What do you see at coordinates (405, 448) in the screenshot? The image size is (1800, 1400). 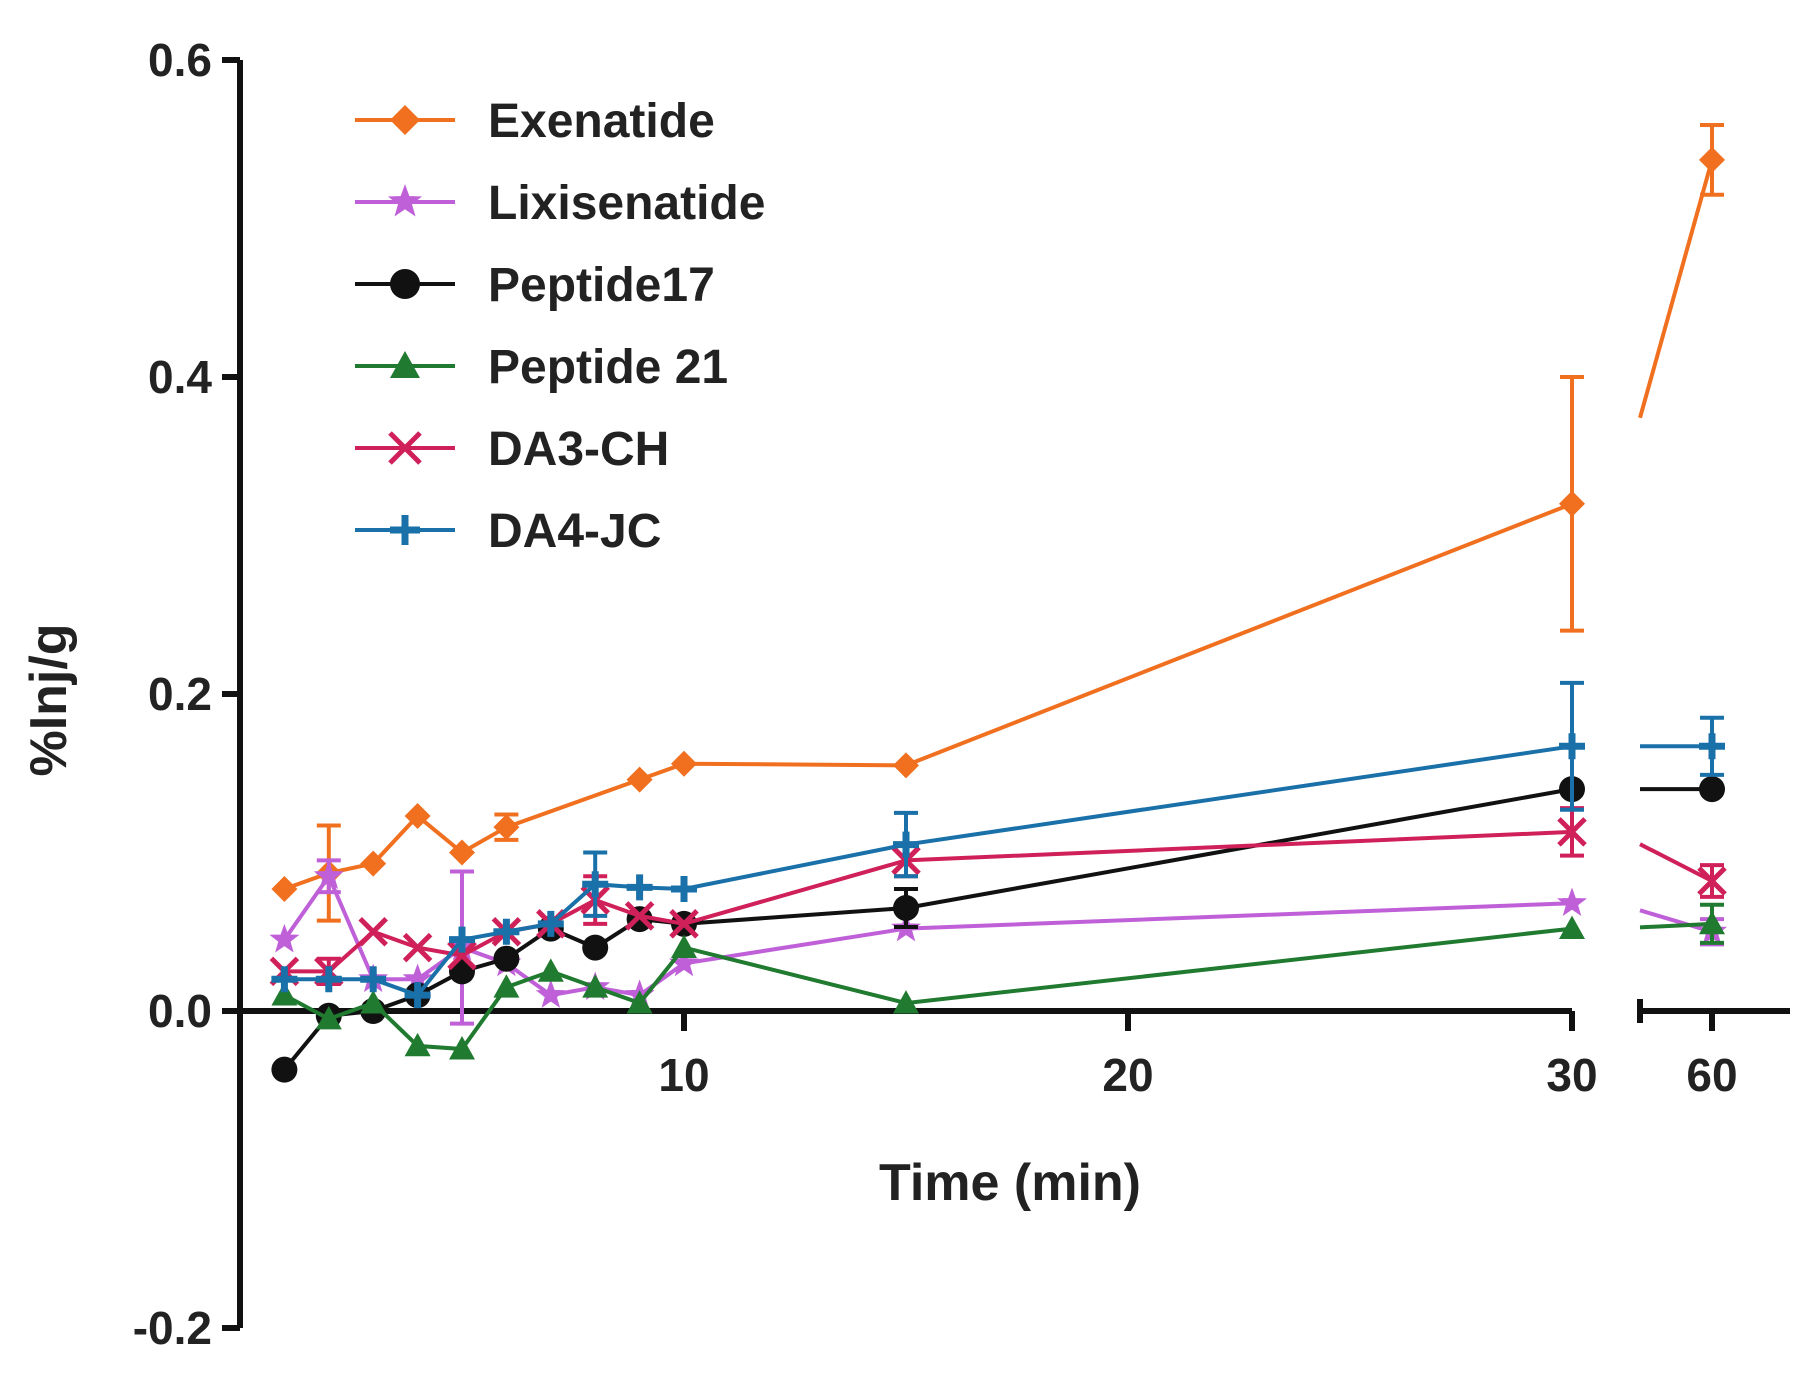 I see `legend-marker-x-icon` at bounding box center [405, 448].